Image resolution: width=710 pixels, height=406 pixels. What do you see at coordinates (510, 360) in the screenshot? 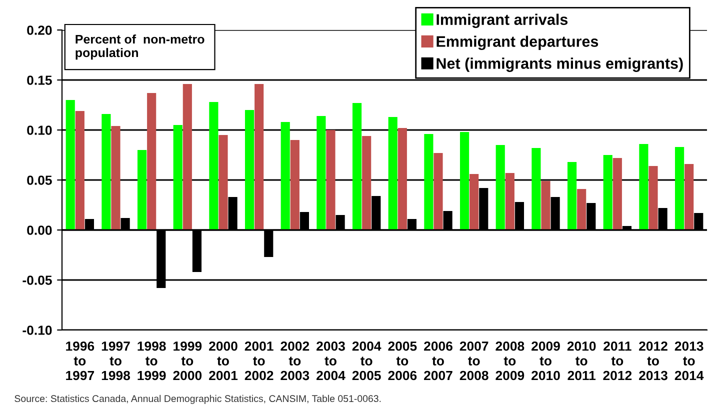
I see `x-tick-label: 2008 to 2009` at bounding box center [510, 360].